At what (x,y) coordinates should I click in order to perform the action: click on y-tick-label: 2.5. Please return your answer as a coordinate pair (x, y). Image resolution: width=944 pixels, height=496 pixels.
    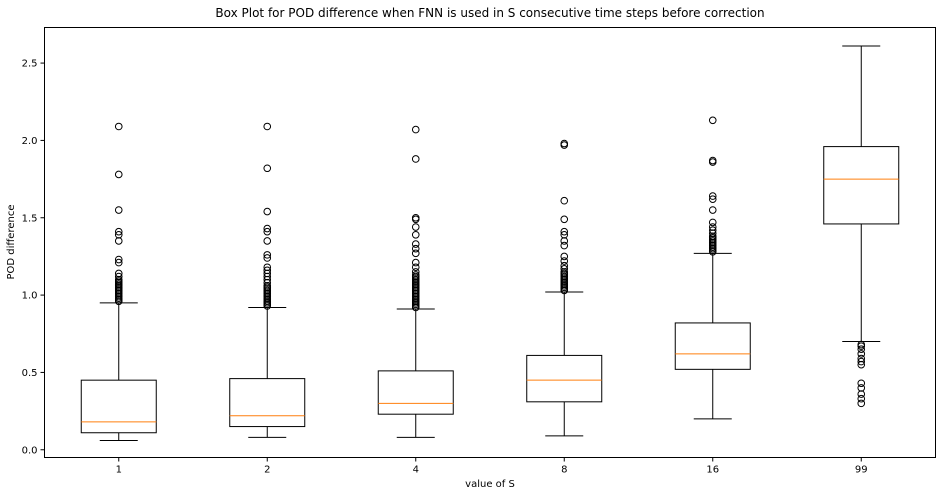
    Looking at the image, I should click on (30, 64).